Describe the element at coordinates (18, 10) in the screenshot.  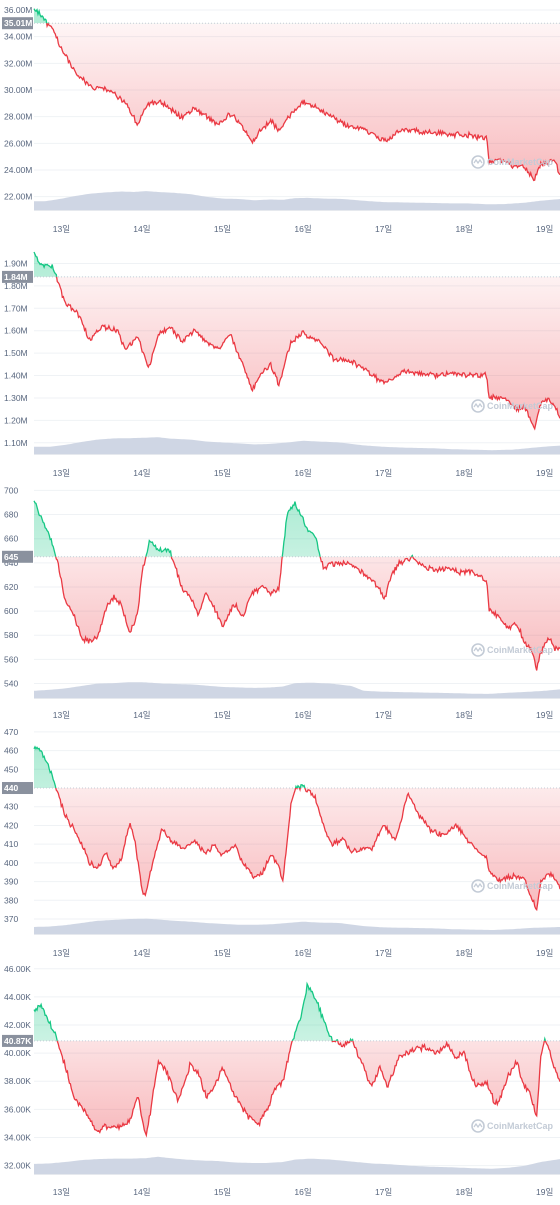
I see `y-tick-label: 36.00M` at that location.